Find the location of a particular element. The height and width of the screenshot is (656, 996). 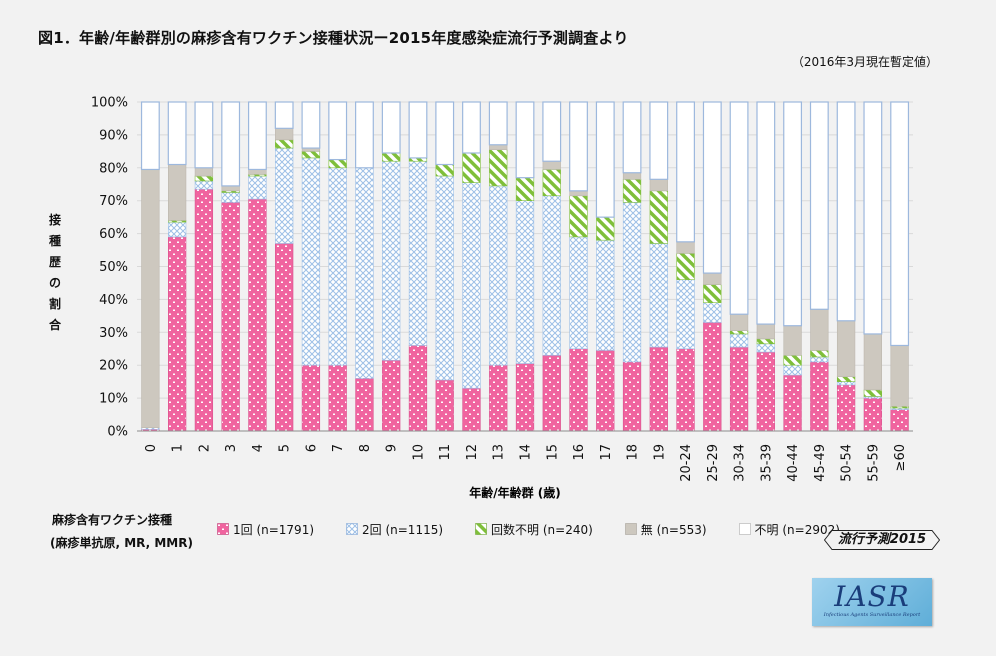

x-tick-label: 19 is located at coordinates (659, 452).